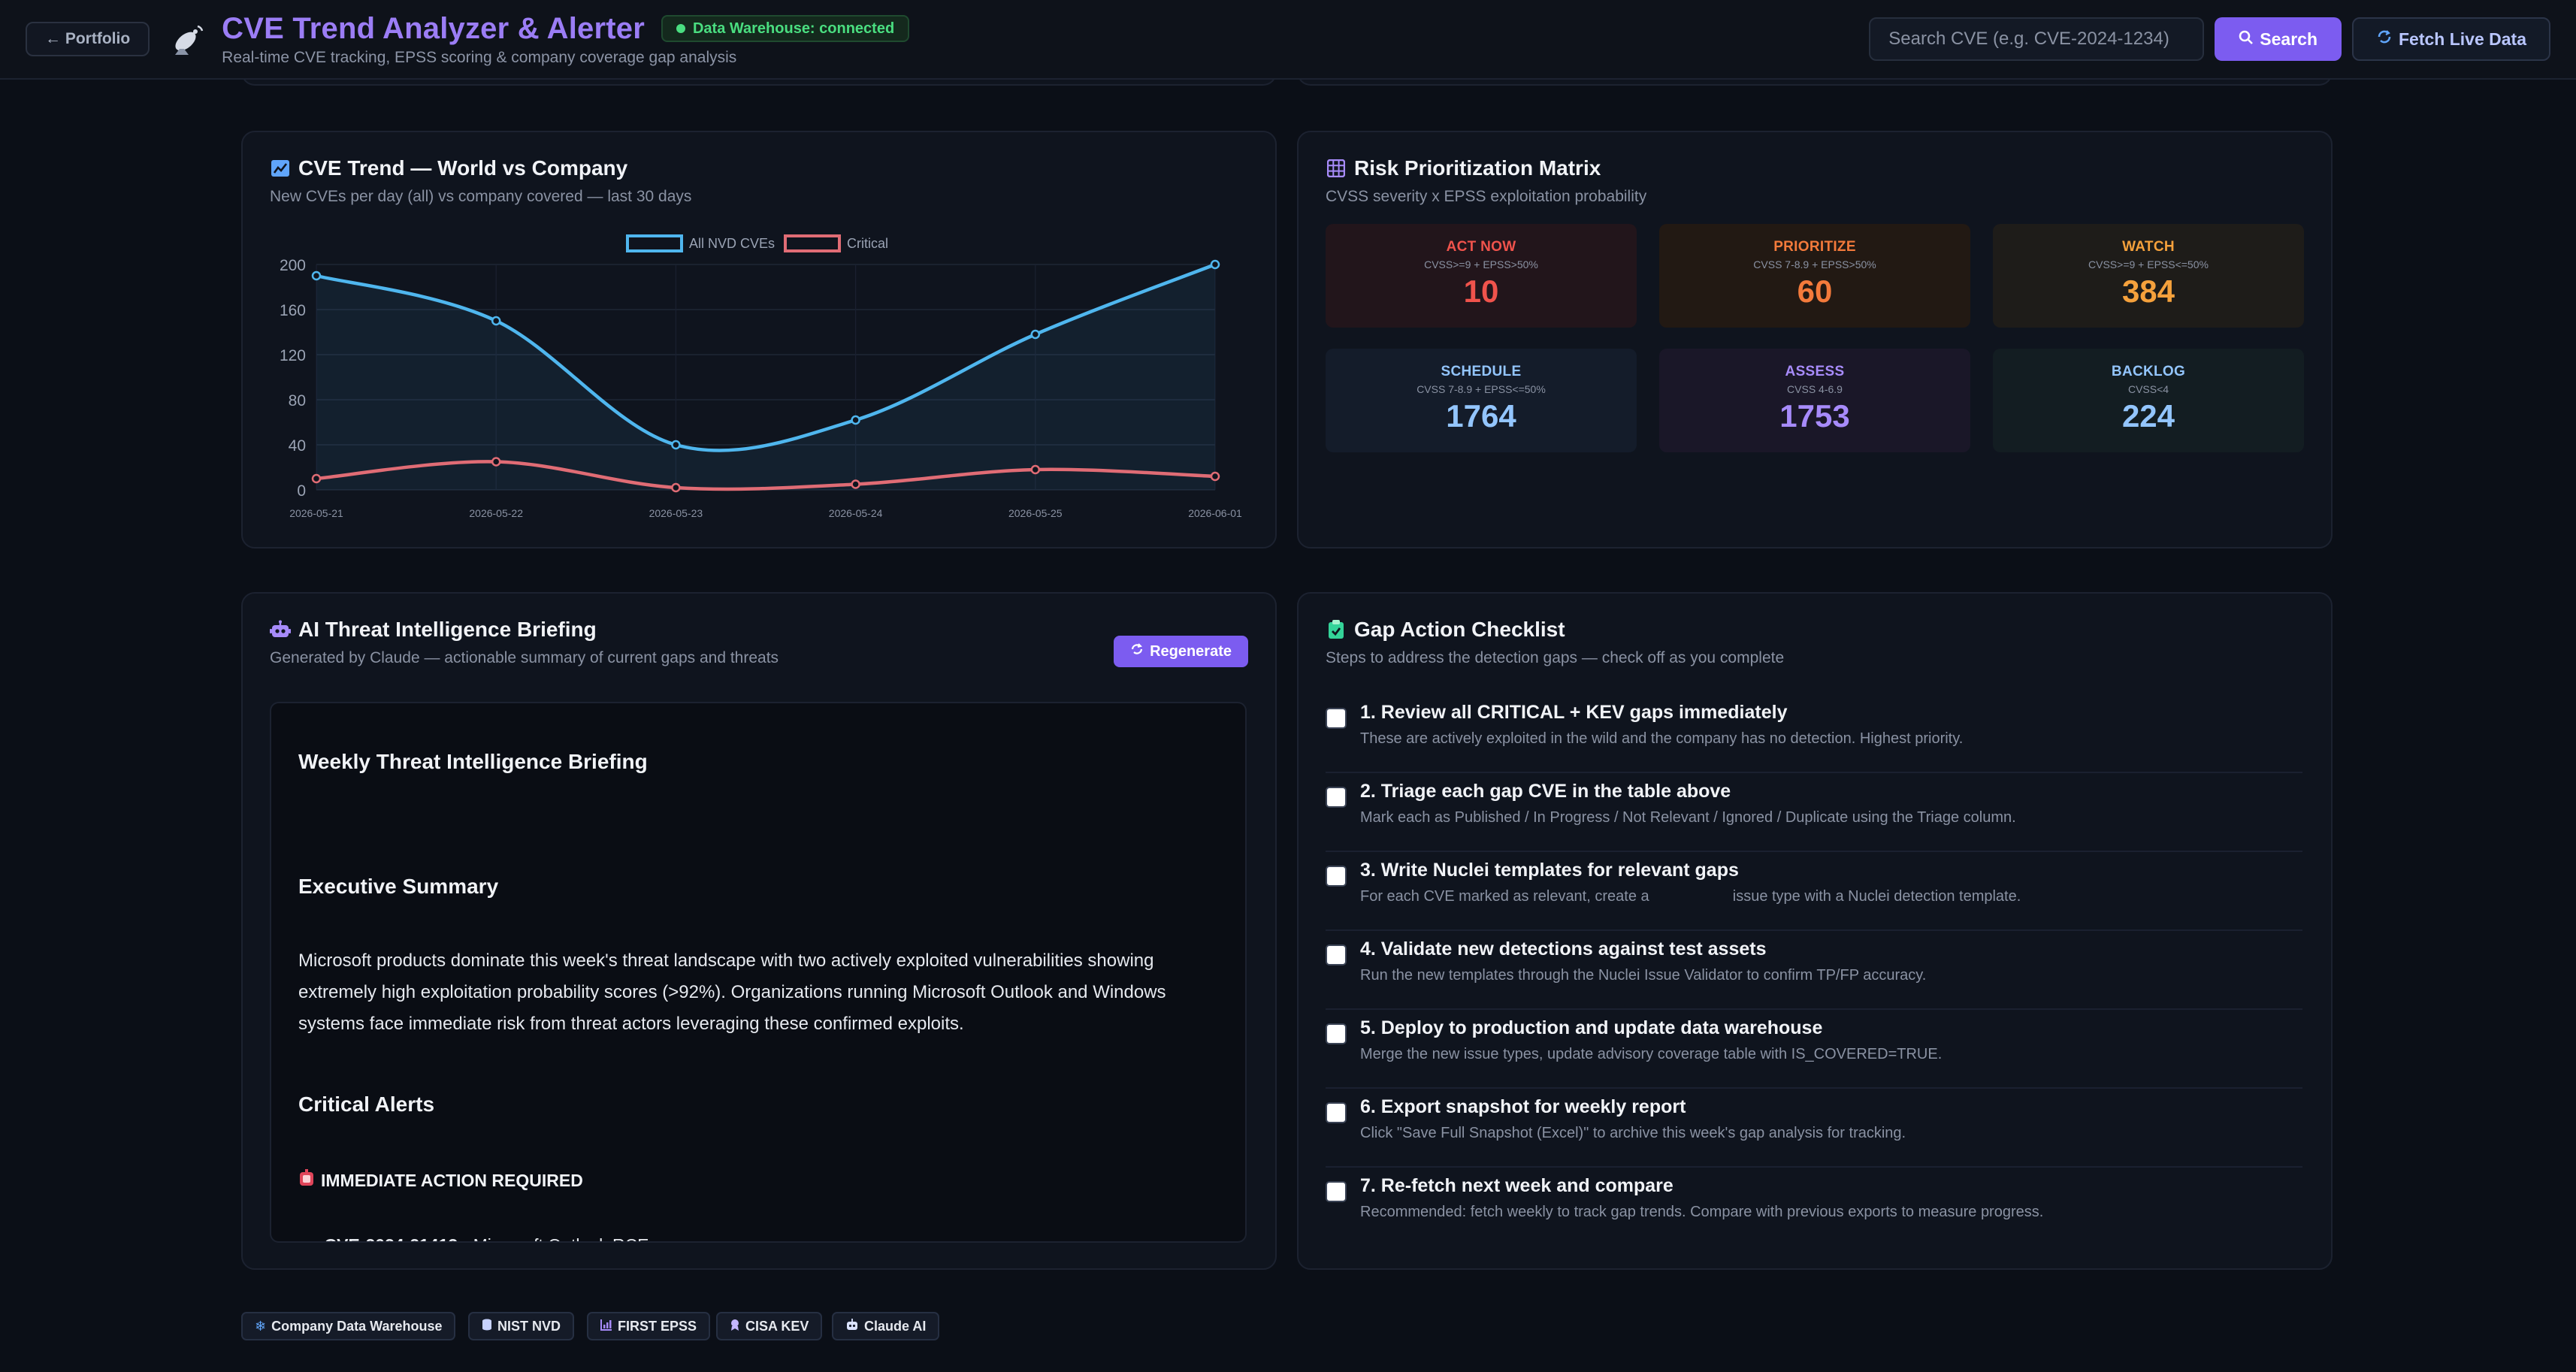 The image size is (2576, 1372). What do you see at coordinates (1446, 630) in the screenshot?
I see `checklist-card-title: Gap Action Checklist` at bounding box center [1446, 630].